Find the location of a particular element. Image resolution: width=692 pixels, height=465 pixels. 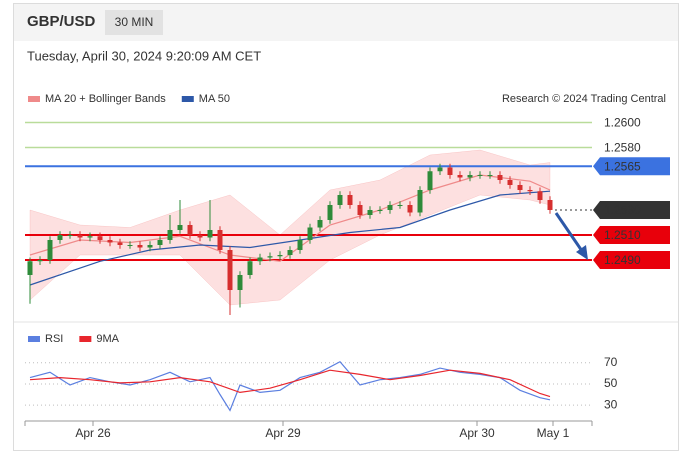

x-tick-label: Apr 29 is located at coordinates (283, 433).